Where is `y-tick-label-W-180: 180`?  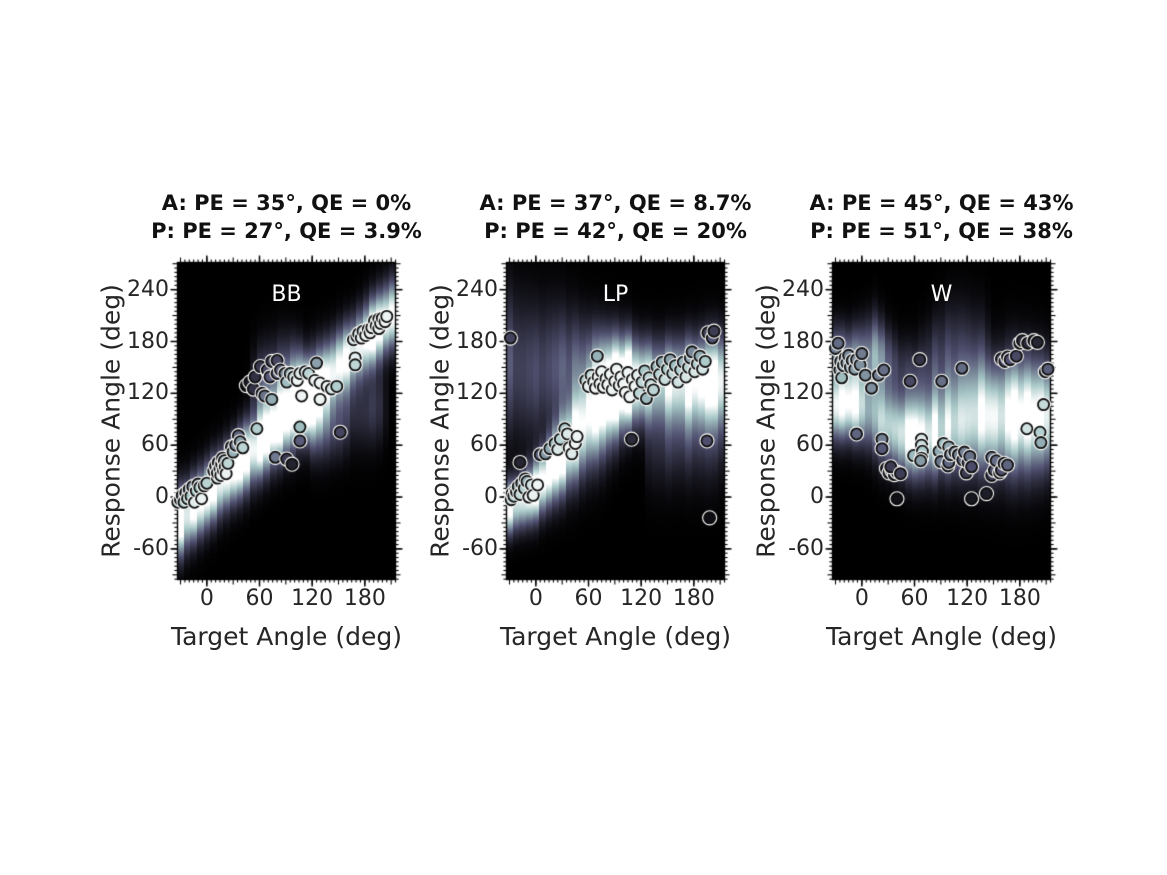 y-tick-label-W-180: 180 is located at coordinates (803, 341).